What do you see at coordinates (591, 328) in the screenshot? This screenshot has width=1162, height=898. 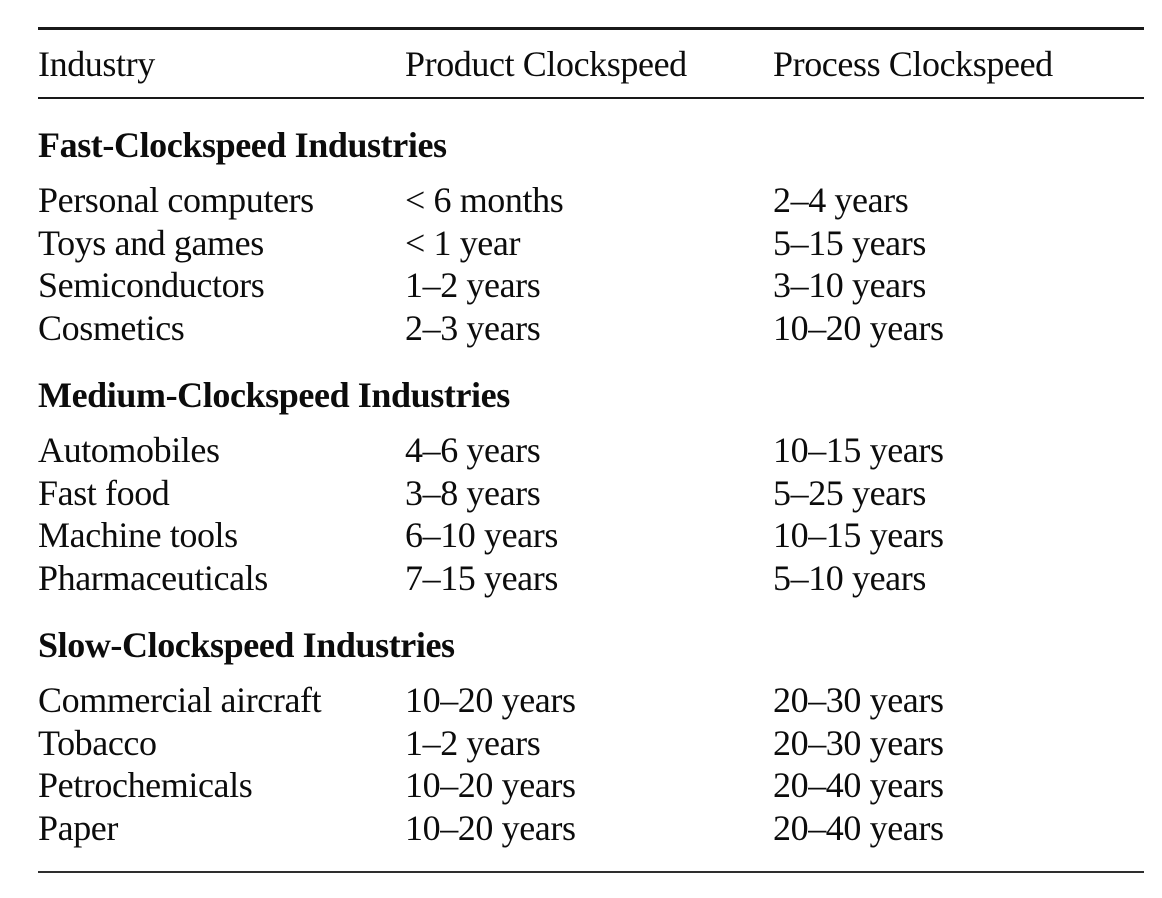 I see `table-row: Cosmetics 2–3 years 10–20 years` at bounding box center [591, 328].